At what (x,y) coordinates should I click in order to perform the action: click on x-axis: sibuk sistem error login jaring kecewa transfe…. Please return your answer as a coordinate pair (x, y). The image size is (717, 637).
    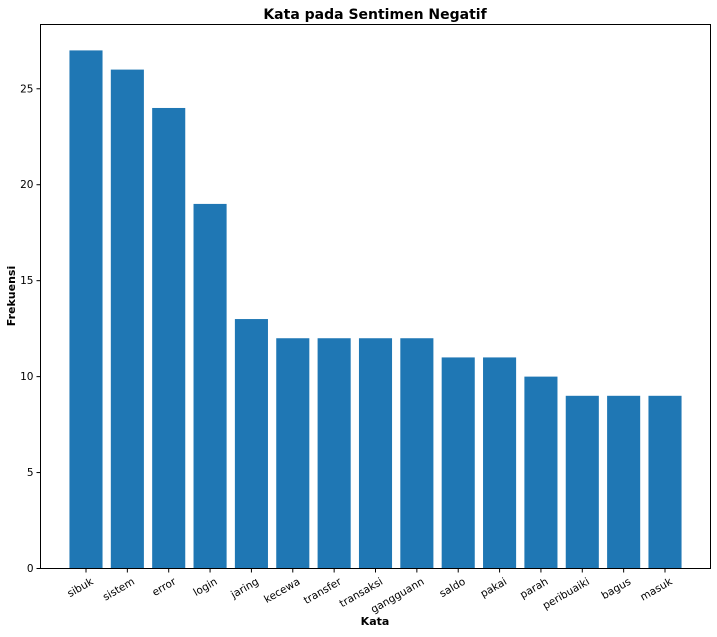
    Looking at the image, I should click on (370, 592).